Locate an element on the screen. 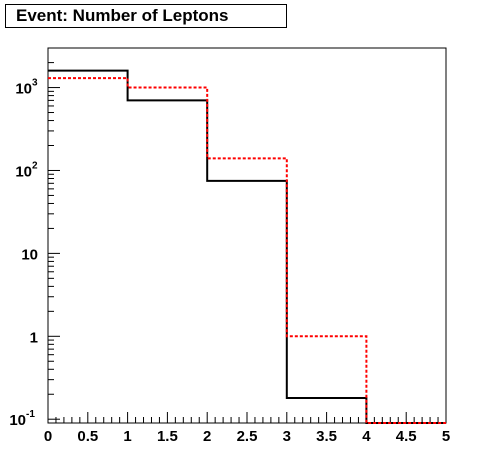 This screenshot has width=496, height=472. x-tick-label: 1 is located at coordinates (127, 436).